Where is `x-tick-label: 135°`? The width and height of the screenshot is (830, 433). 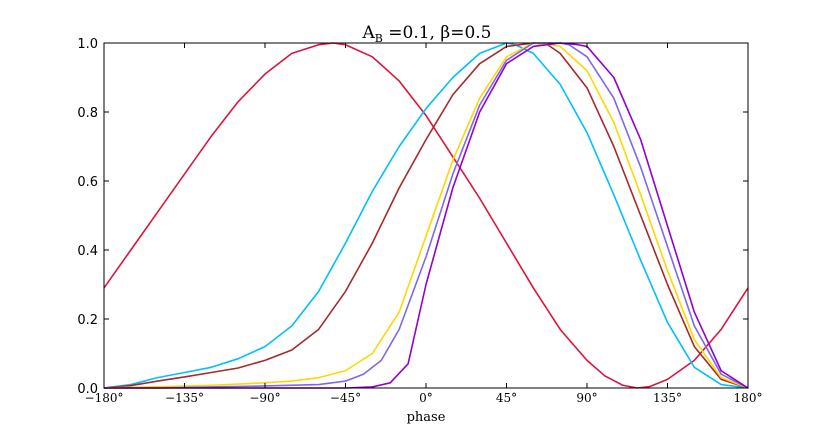 x-tick-label: 135° is located at coordinates (667, 398).